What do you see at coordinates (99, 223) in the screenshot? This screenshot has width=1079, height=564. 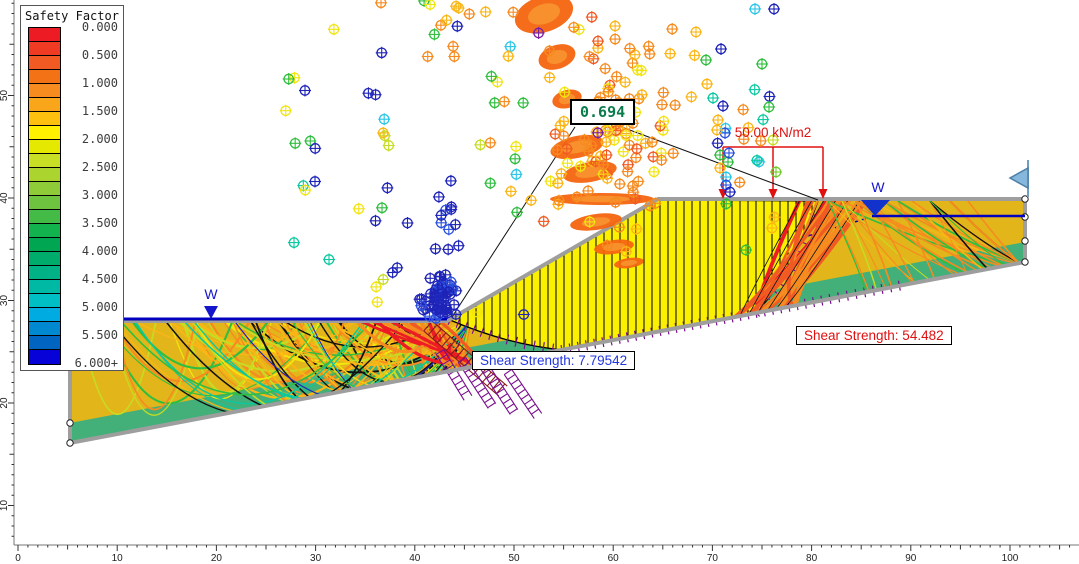 I see `legend-tick-label: 3.500` at bounding box center [99, 223].